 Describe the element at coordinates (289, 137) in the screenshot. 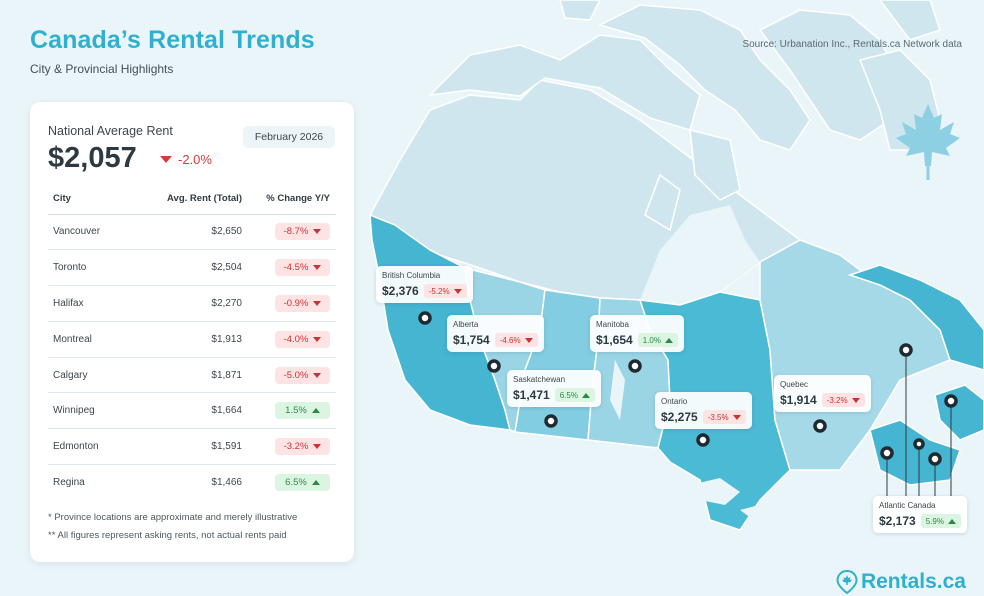

I see `date-badge: February 2026` at that location.